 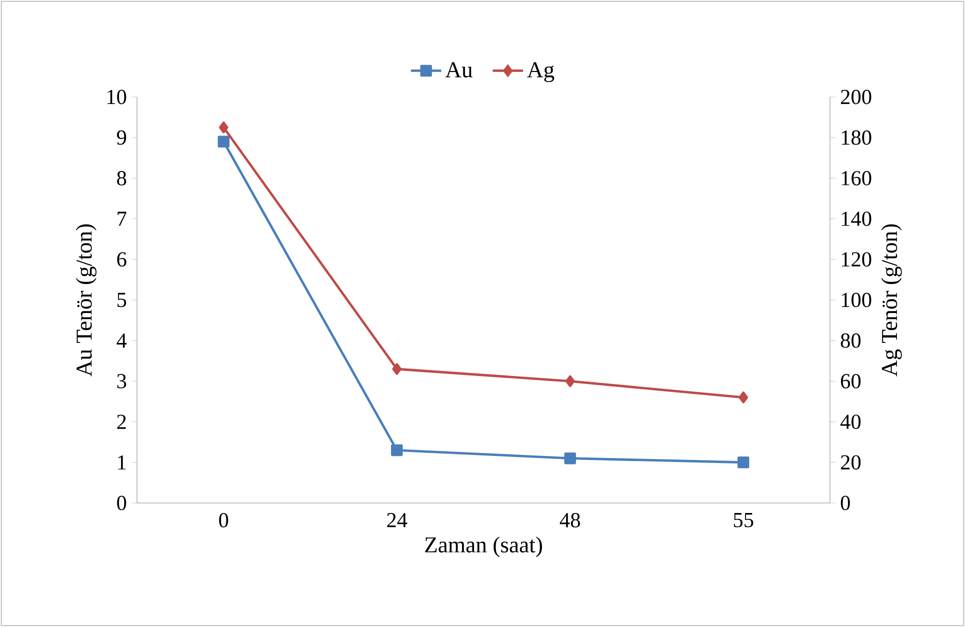 What do you see at coordinates (117, 97) in the screenshot?
I see `y-tick-label: 10` at bounding box center [117, 97].